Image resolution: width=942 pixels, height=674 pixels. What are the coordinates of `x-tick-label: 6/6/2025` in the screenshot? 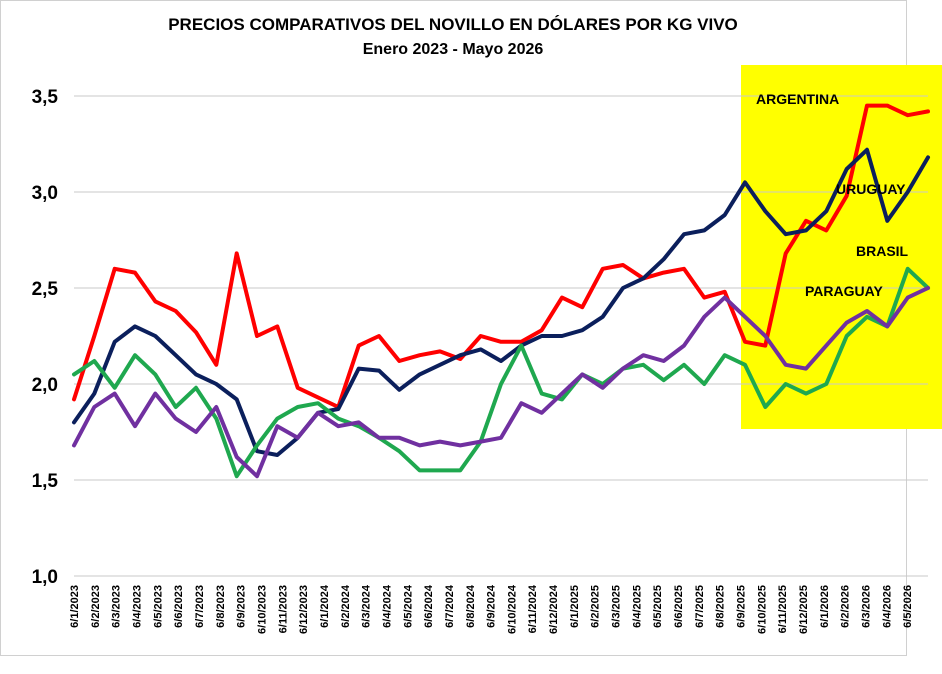 It's located at (679, 606).